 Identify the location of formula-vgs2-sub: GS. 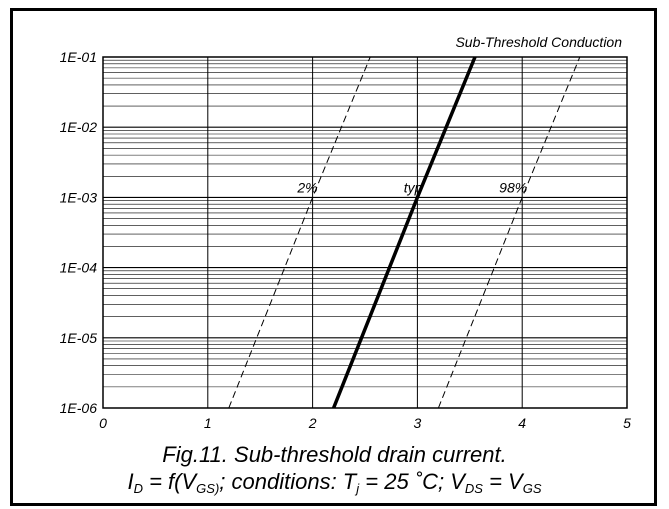
(532, 488).